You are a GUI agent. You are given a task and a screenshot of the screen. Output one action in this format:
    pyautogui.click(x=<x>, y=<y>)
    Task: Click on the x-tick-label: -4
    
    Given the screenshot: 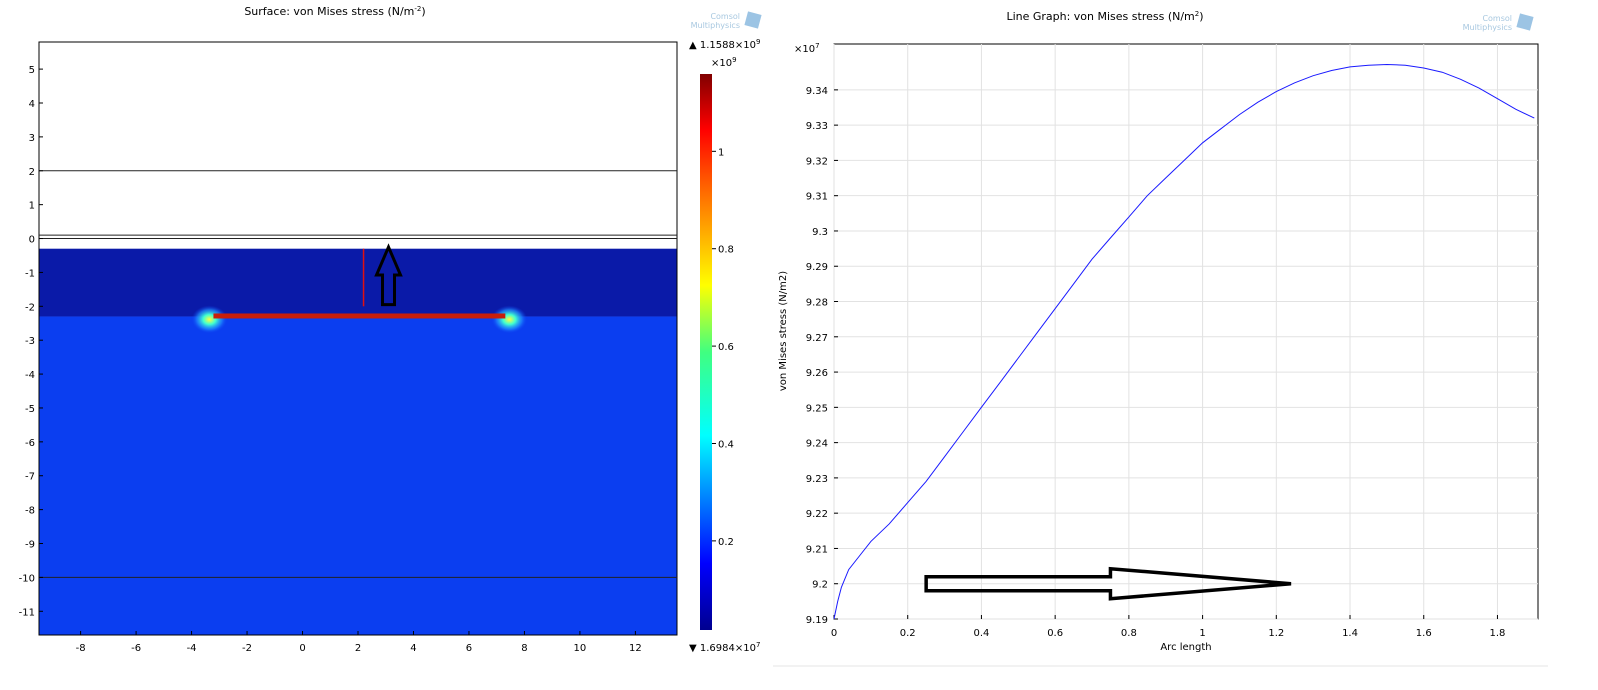 What is the action you would take?
    pyautogui.click(x=192, y=648)
    